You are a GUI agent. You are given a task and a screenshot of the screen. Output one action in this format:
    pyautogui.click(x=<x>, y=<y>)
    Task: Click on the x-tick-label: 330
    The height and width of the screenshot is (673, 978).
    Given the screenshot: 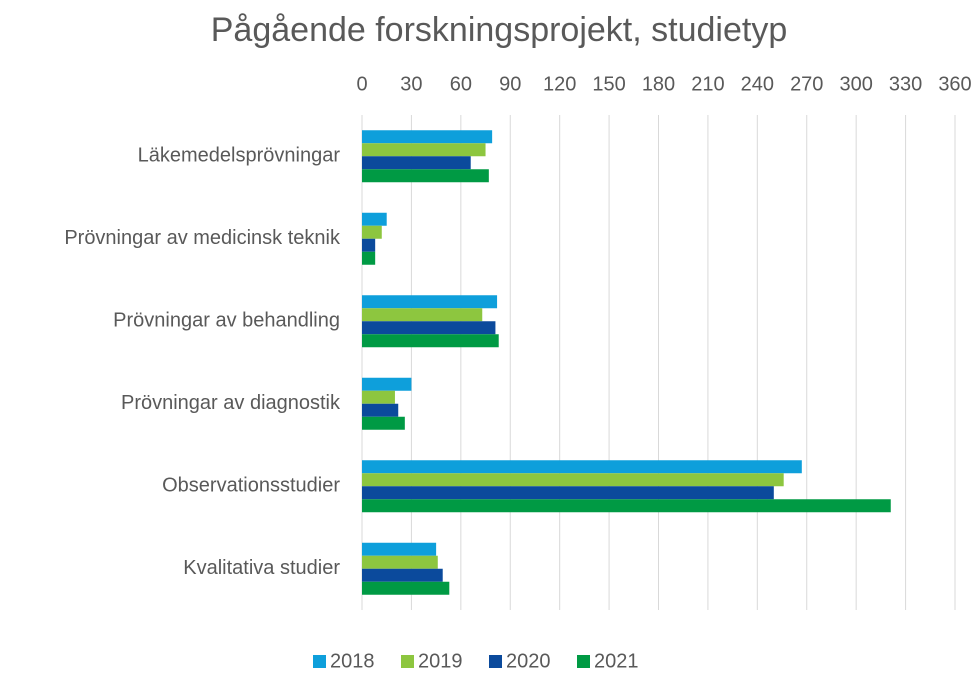 What is the action you would take?
    pyautogui.click(x=905, y=84)
    